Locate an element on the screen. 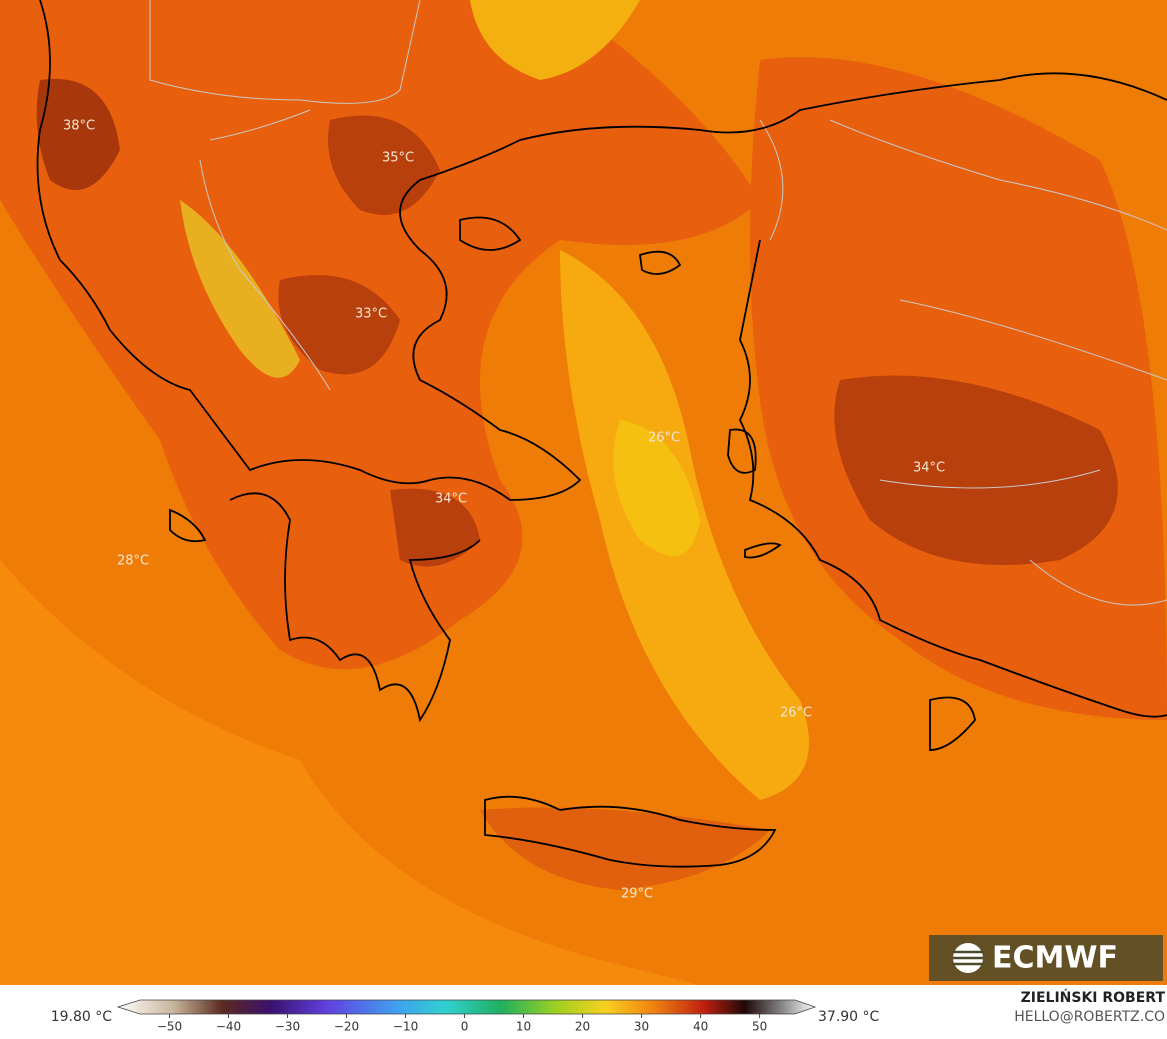 This screenshot has width=1167, height=1039. temperature-label: 28°C is located at coordinates (133, 561).